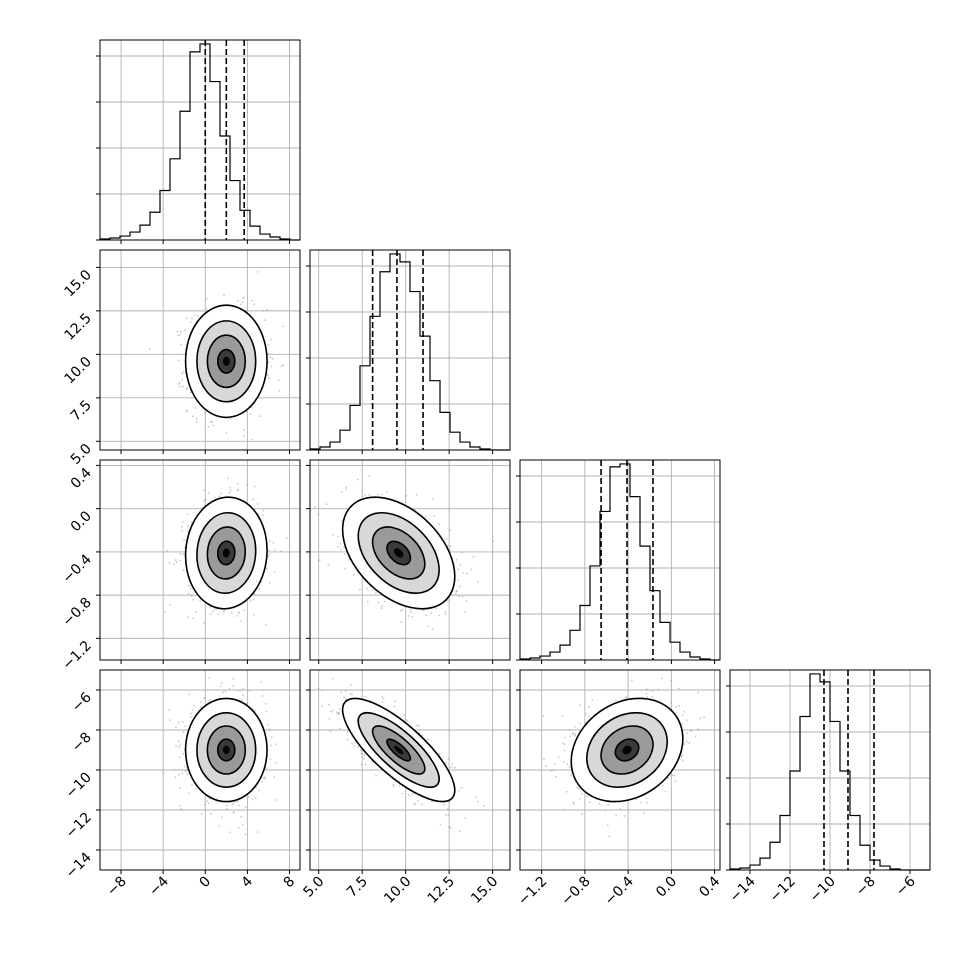 This screenshot has height=970, width=970. What do you see at coordinates (199, 142) in the screenshot?
I see `histogram-step` at bounding box center [199, 142].